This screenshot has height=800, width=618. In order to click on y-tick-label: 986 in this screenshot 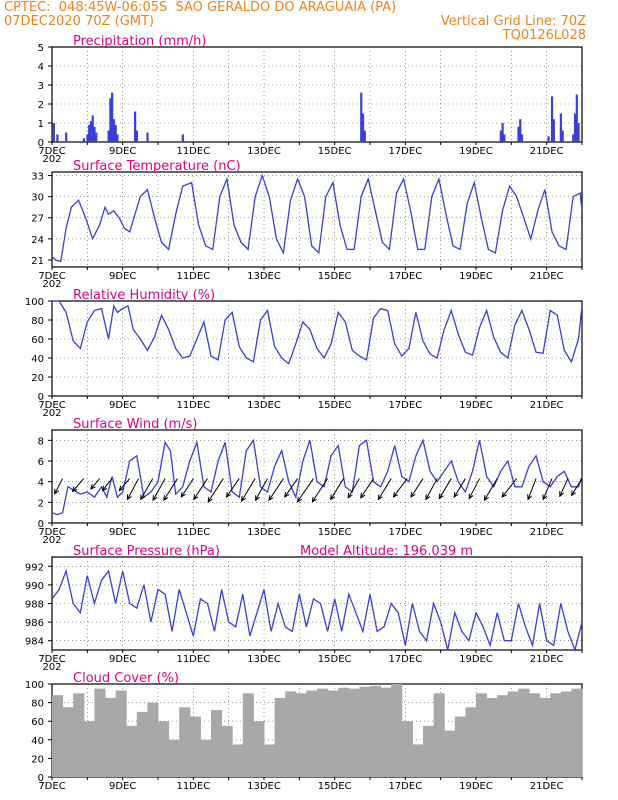, I will do `click(34, 623)`.